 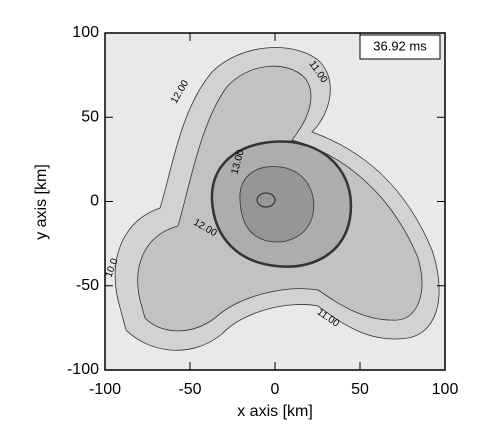 What do you see at coordinates (83, 369) in the screenshot?
I see `y-tick-label: -100` at bounding box center [83, 369].